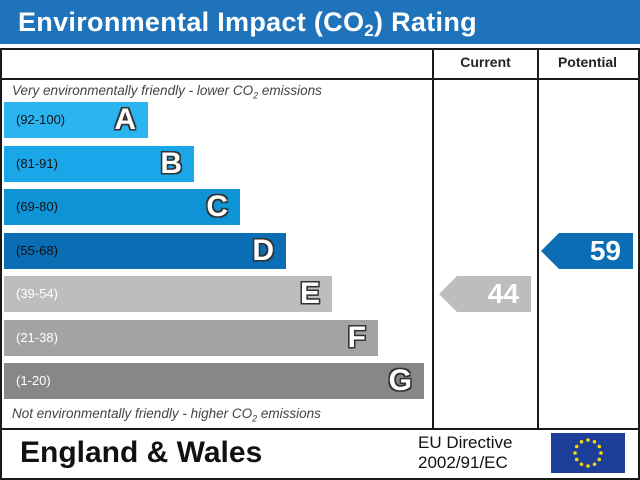 Image resolution: width=640 pixels, height=480 pixels. Describe the element at coordinates (463, 462) in the screenshot. I see `eu-directive-line2: 2002/91/EC` at that location.